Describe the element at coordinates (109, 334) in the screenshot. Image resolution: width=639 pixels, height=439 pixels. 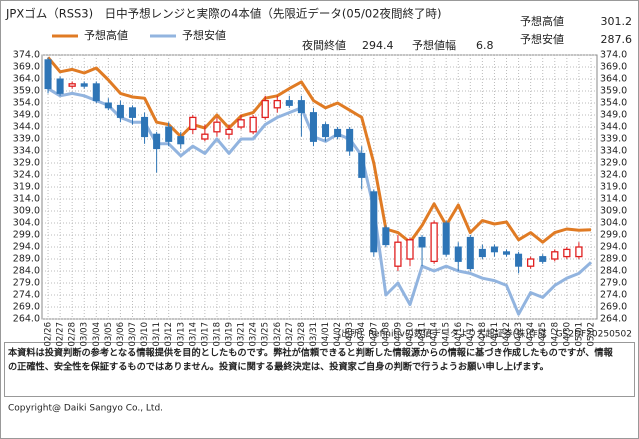
I see `x-tick-label: 03/05` at that location.